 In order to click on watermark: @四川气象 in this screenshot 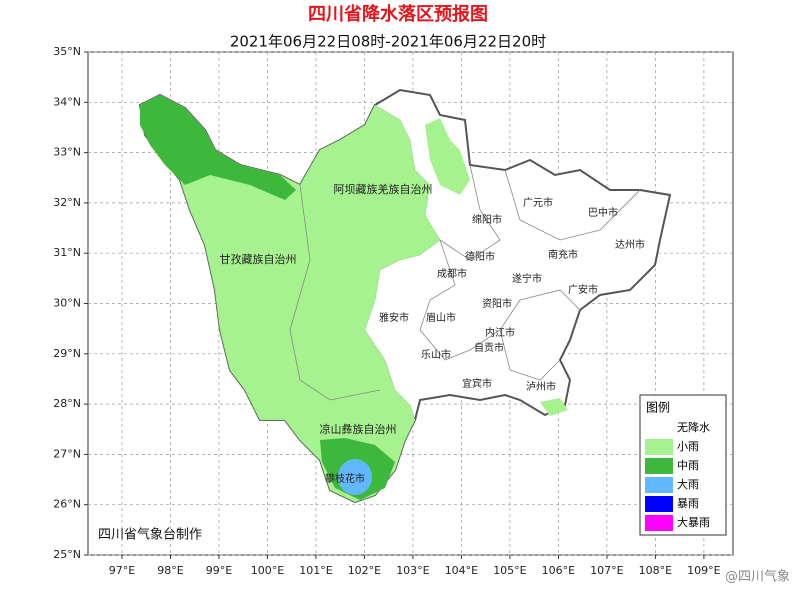, I will do `click(757, 577)`.